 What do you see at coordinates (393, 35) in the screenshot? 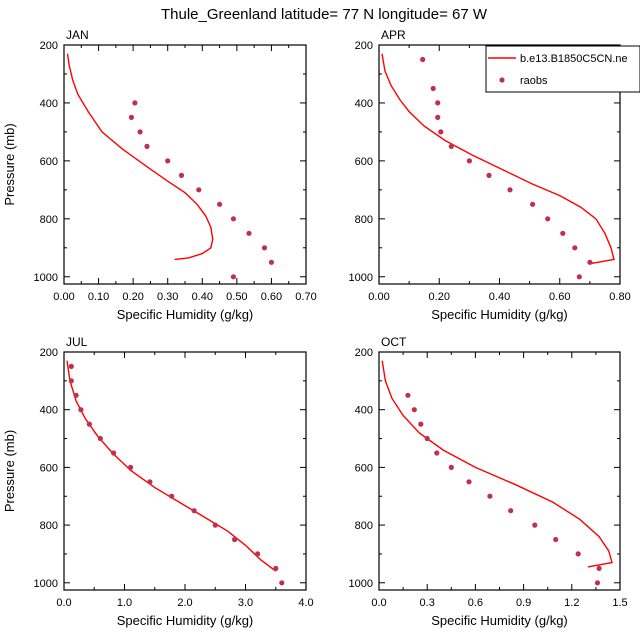
I see `panel-label-apr: APR` at bounding box center [393, 35].